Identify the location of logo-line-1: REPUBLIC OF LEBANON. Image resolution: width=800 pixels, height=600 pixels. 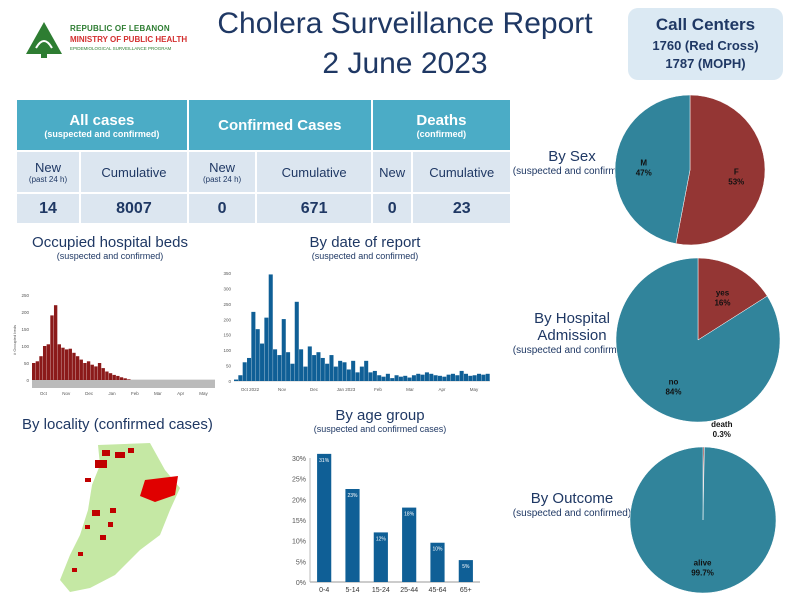
(120, 28).